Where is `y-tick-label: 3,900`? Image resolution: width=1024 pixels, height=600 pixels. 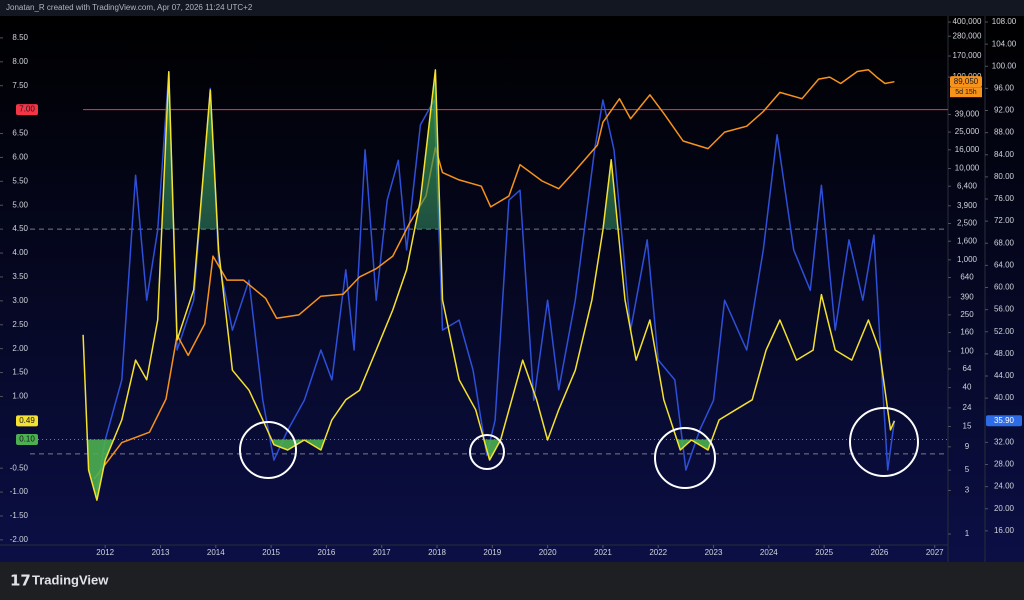 y-tick-label: 3,900 is located at coordinates (967, 205).